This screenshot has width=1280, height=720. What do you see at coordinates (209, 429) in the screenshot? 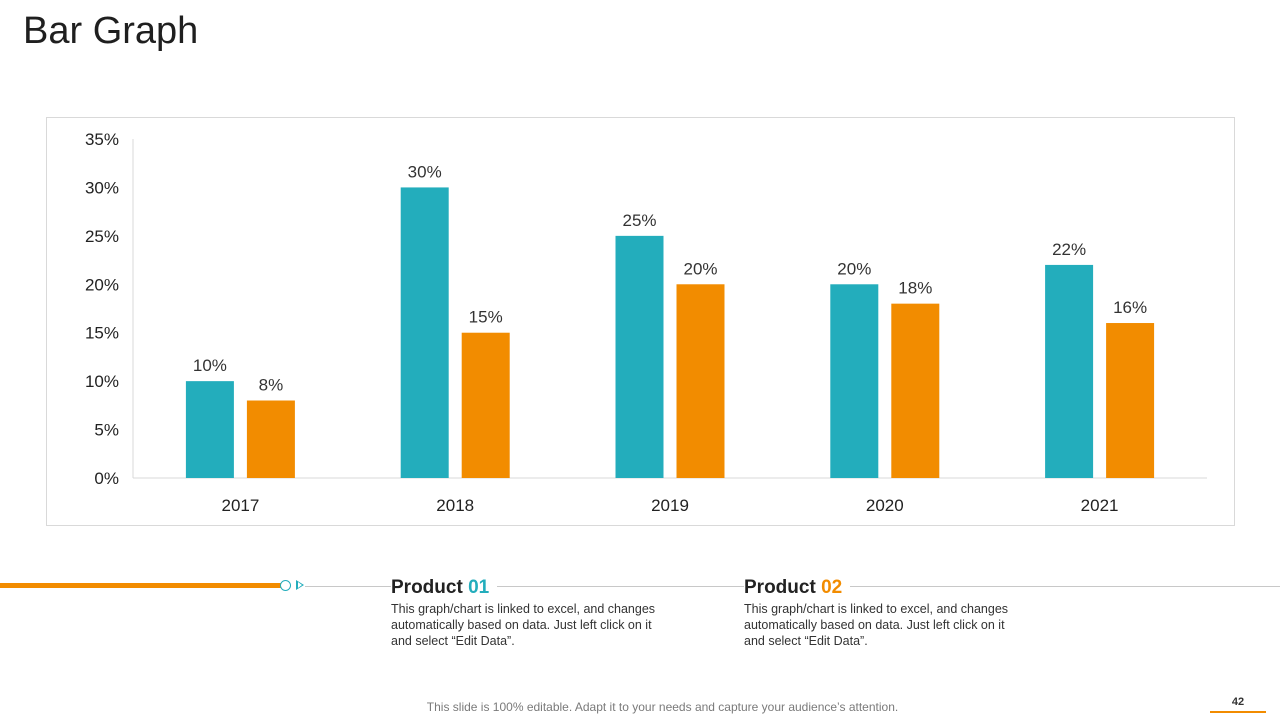
I see `bar-product-01-2017` at bounding box center [209, 429].